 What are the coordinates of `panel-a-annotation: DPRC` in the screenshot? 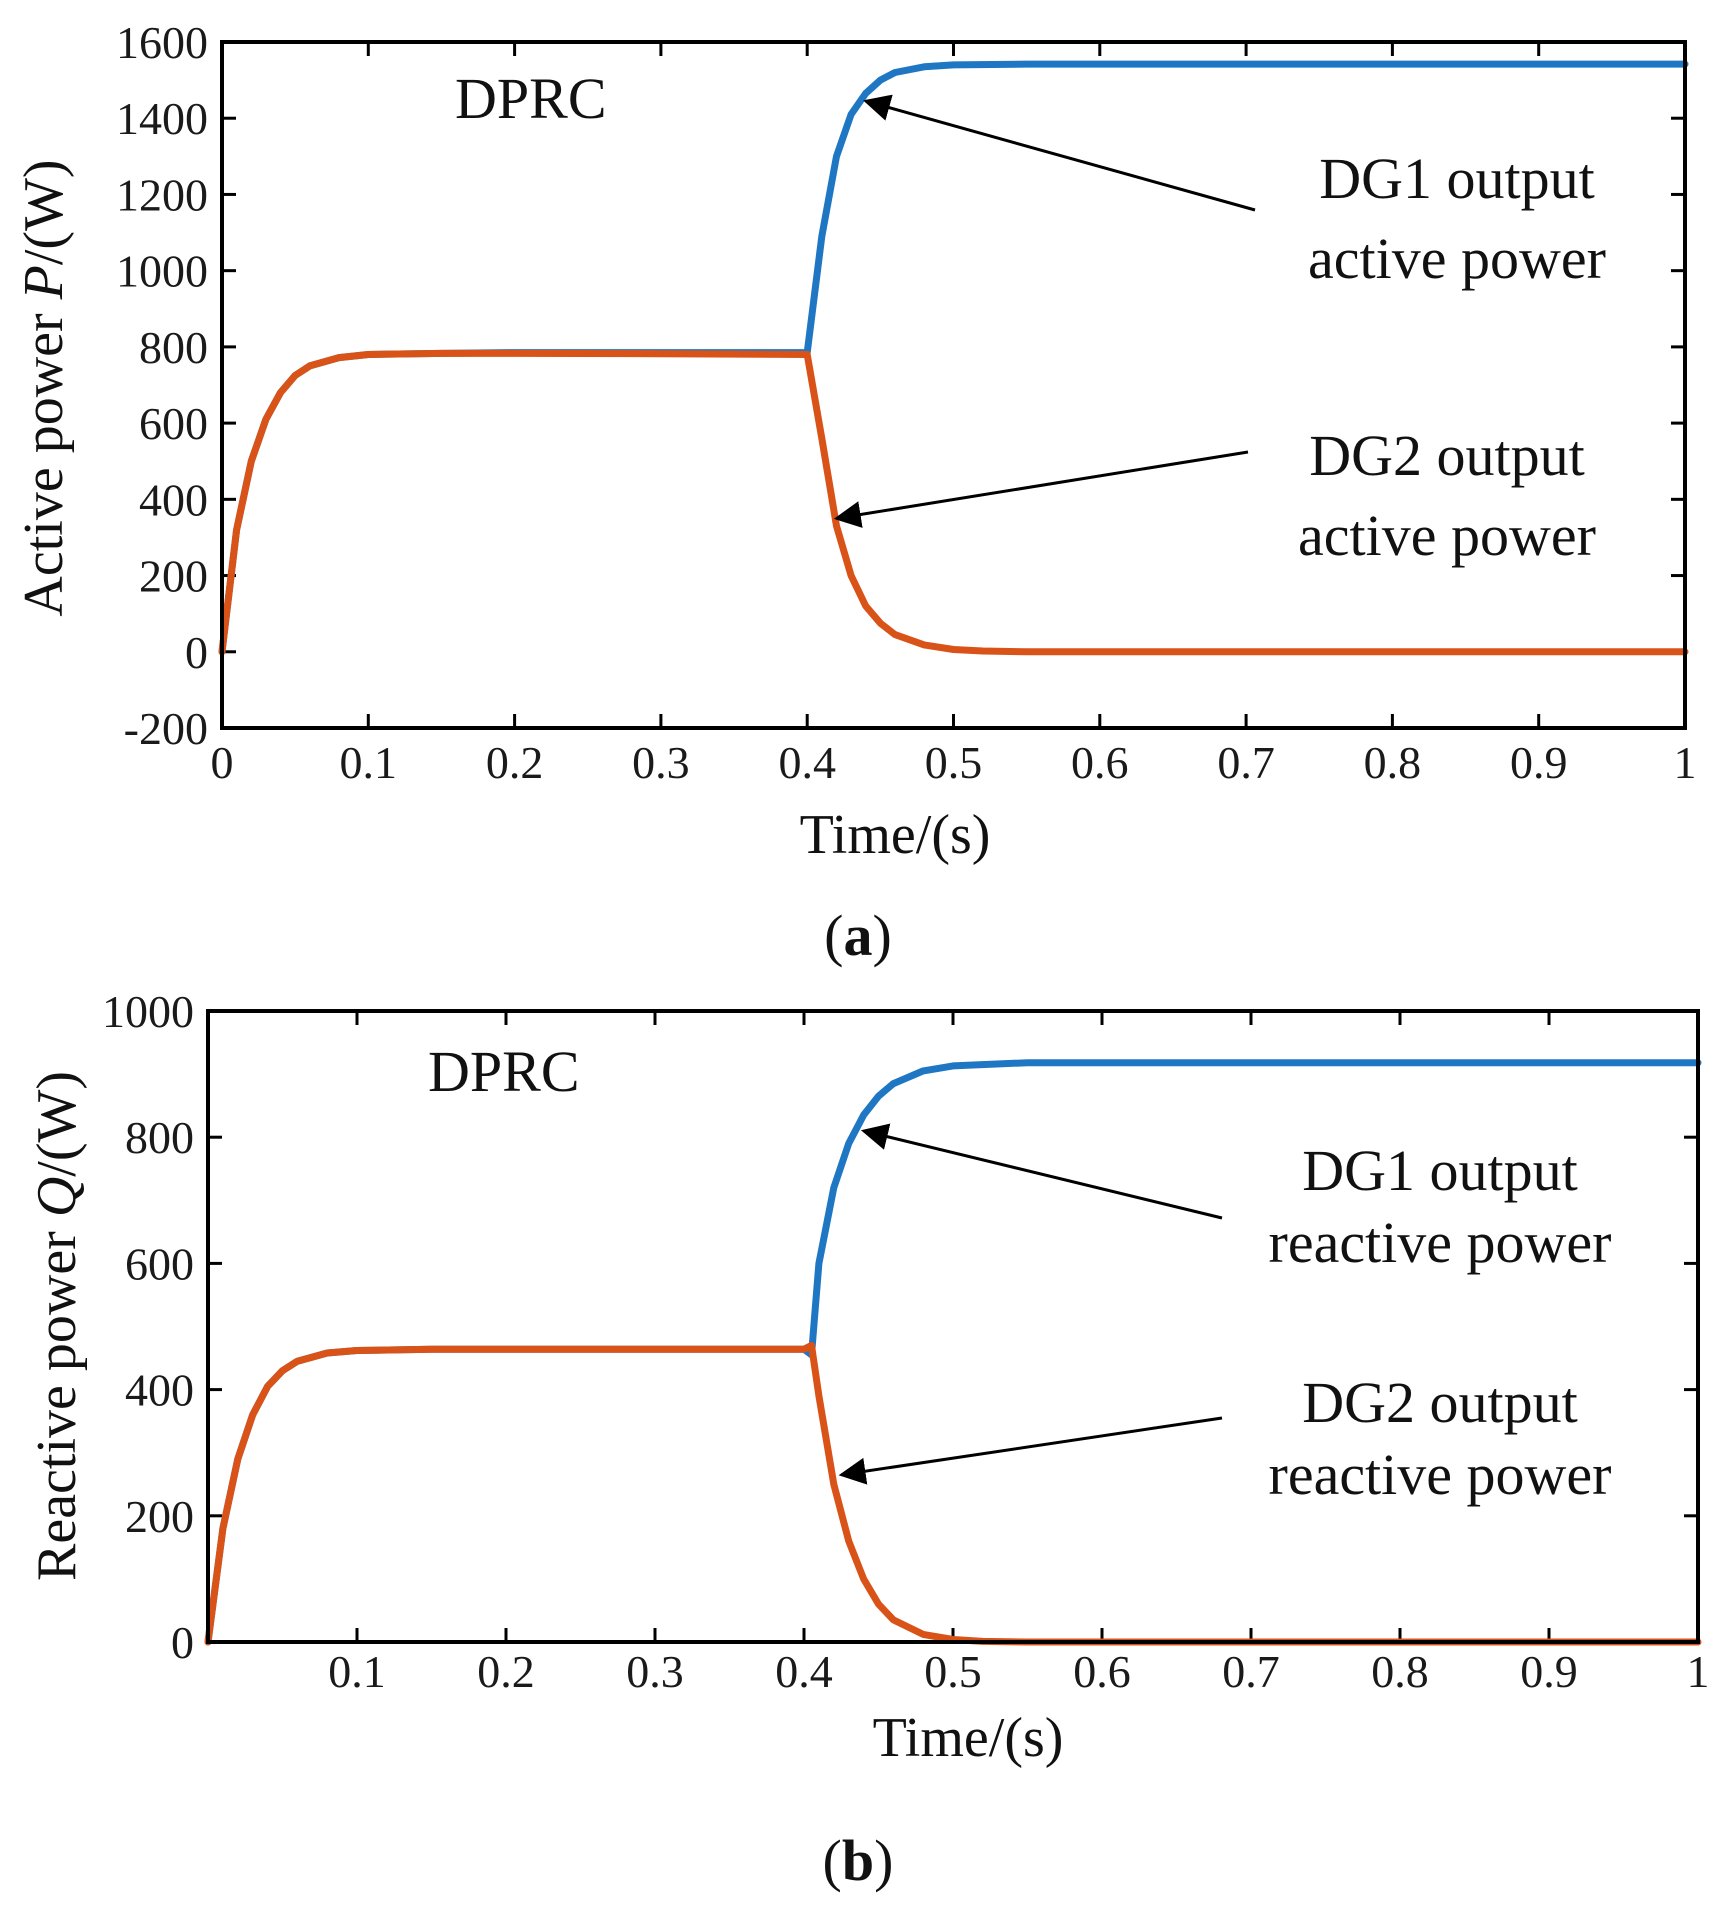 It's located at (531, 98).